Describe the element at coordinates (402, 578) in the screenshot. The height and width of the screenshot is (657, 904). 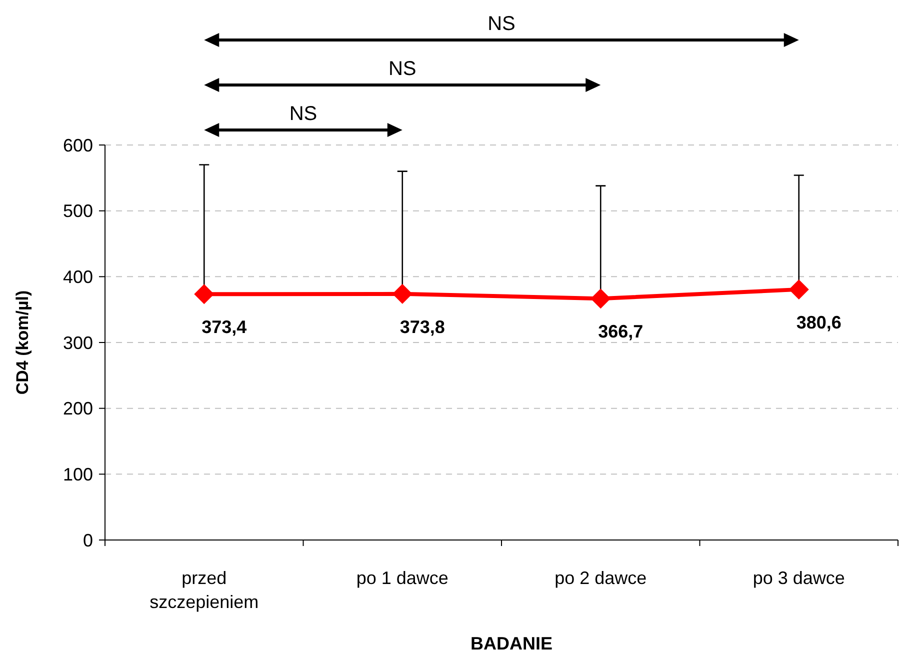
I see `x-tick-label: po 1 dawce` at that location.